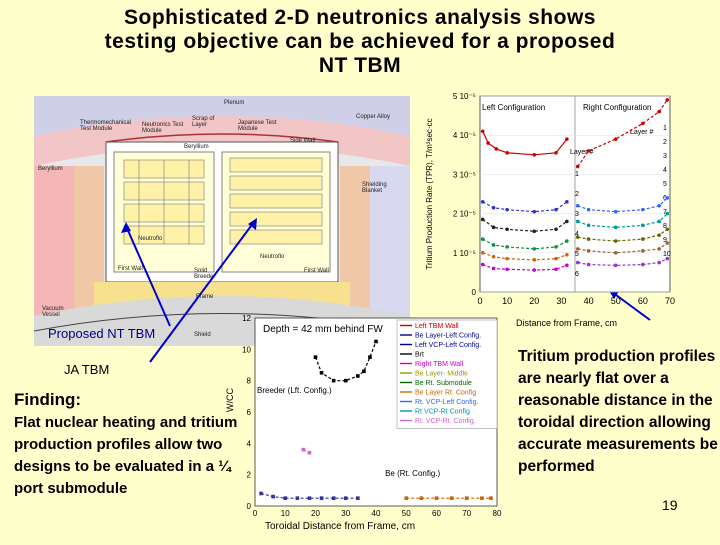 The height and width of the screenshot is (545, 720). Describe the element at coordinates (163, 128) in the screenshot. I see `label-neutronics: Neutronics Test Module` at that location.